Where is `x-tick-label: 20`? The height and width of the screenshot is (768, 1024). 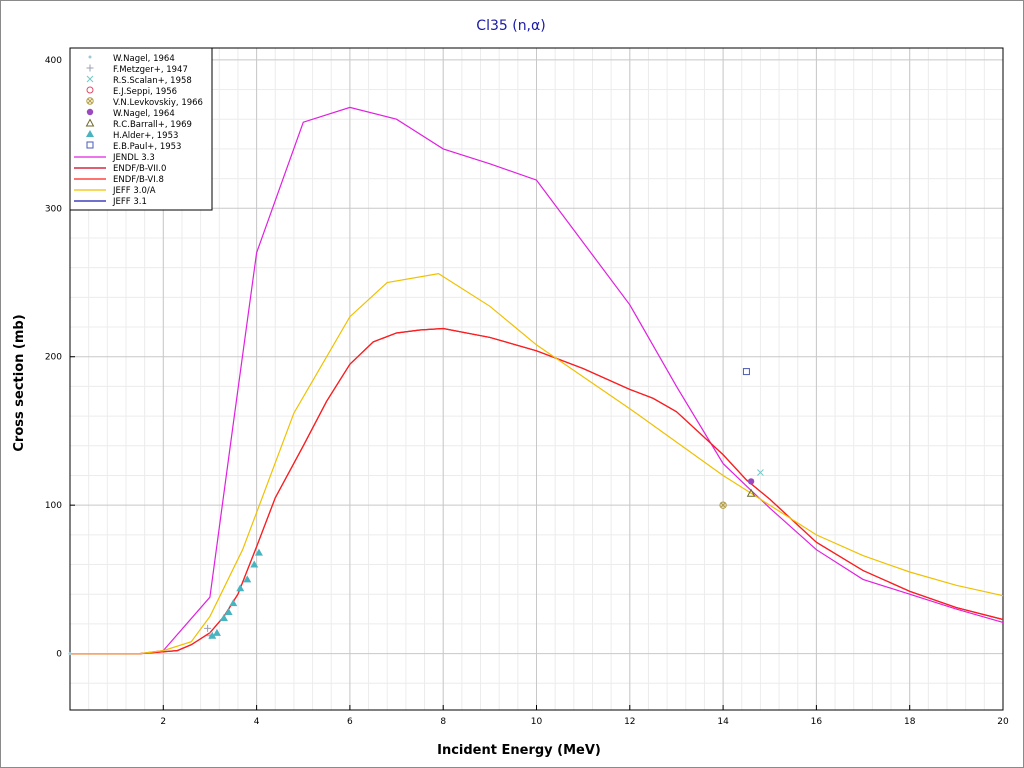
x-tick-label: 20 is located at coordinates (1003, 722).